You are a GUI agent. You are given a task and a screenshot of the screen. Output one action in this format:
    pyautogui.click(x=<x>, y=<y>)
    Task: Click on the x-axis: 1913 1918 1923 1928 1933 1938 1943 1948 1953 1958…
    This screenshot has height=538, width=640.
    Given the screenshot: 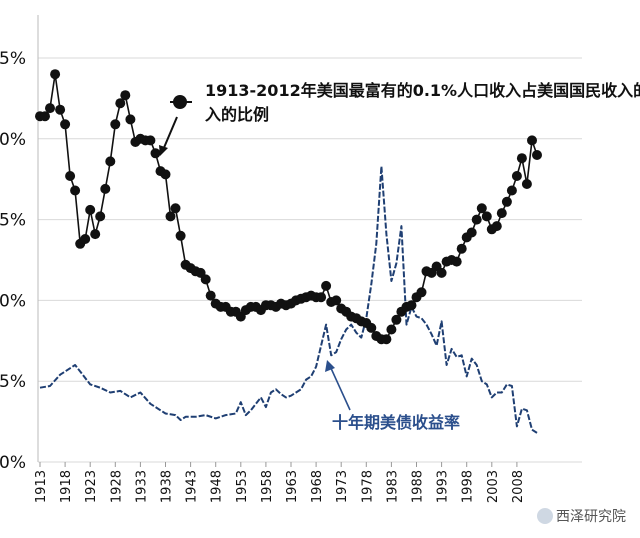 What is the action you would take?
    pyautogui.click(x=280, y=482)
    